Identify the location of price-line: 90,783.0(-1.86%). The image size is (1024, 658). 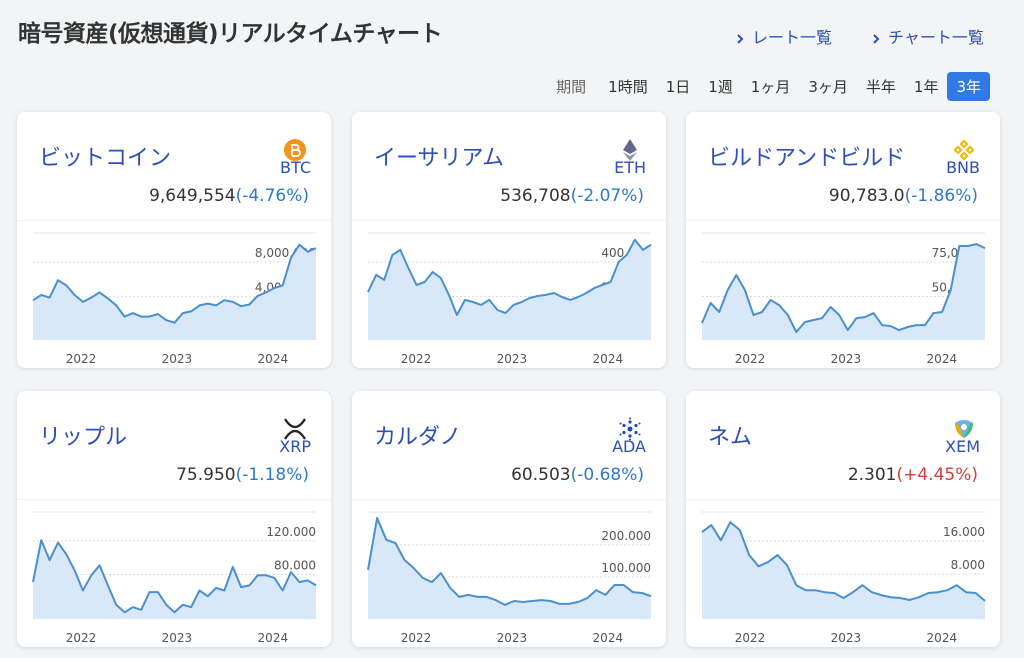
(903, 196).